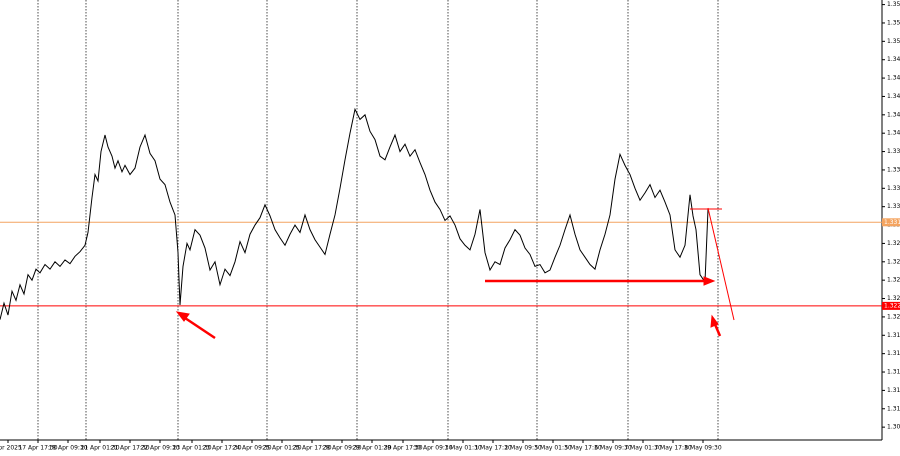 The width and height of the screenshot is (900, 456). Describe the element at coordinates (893, 78) in the screenshot. I see `y-tick-label: 1.347` at that location.